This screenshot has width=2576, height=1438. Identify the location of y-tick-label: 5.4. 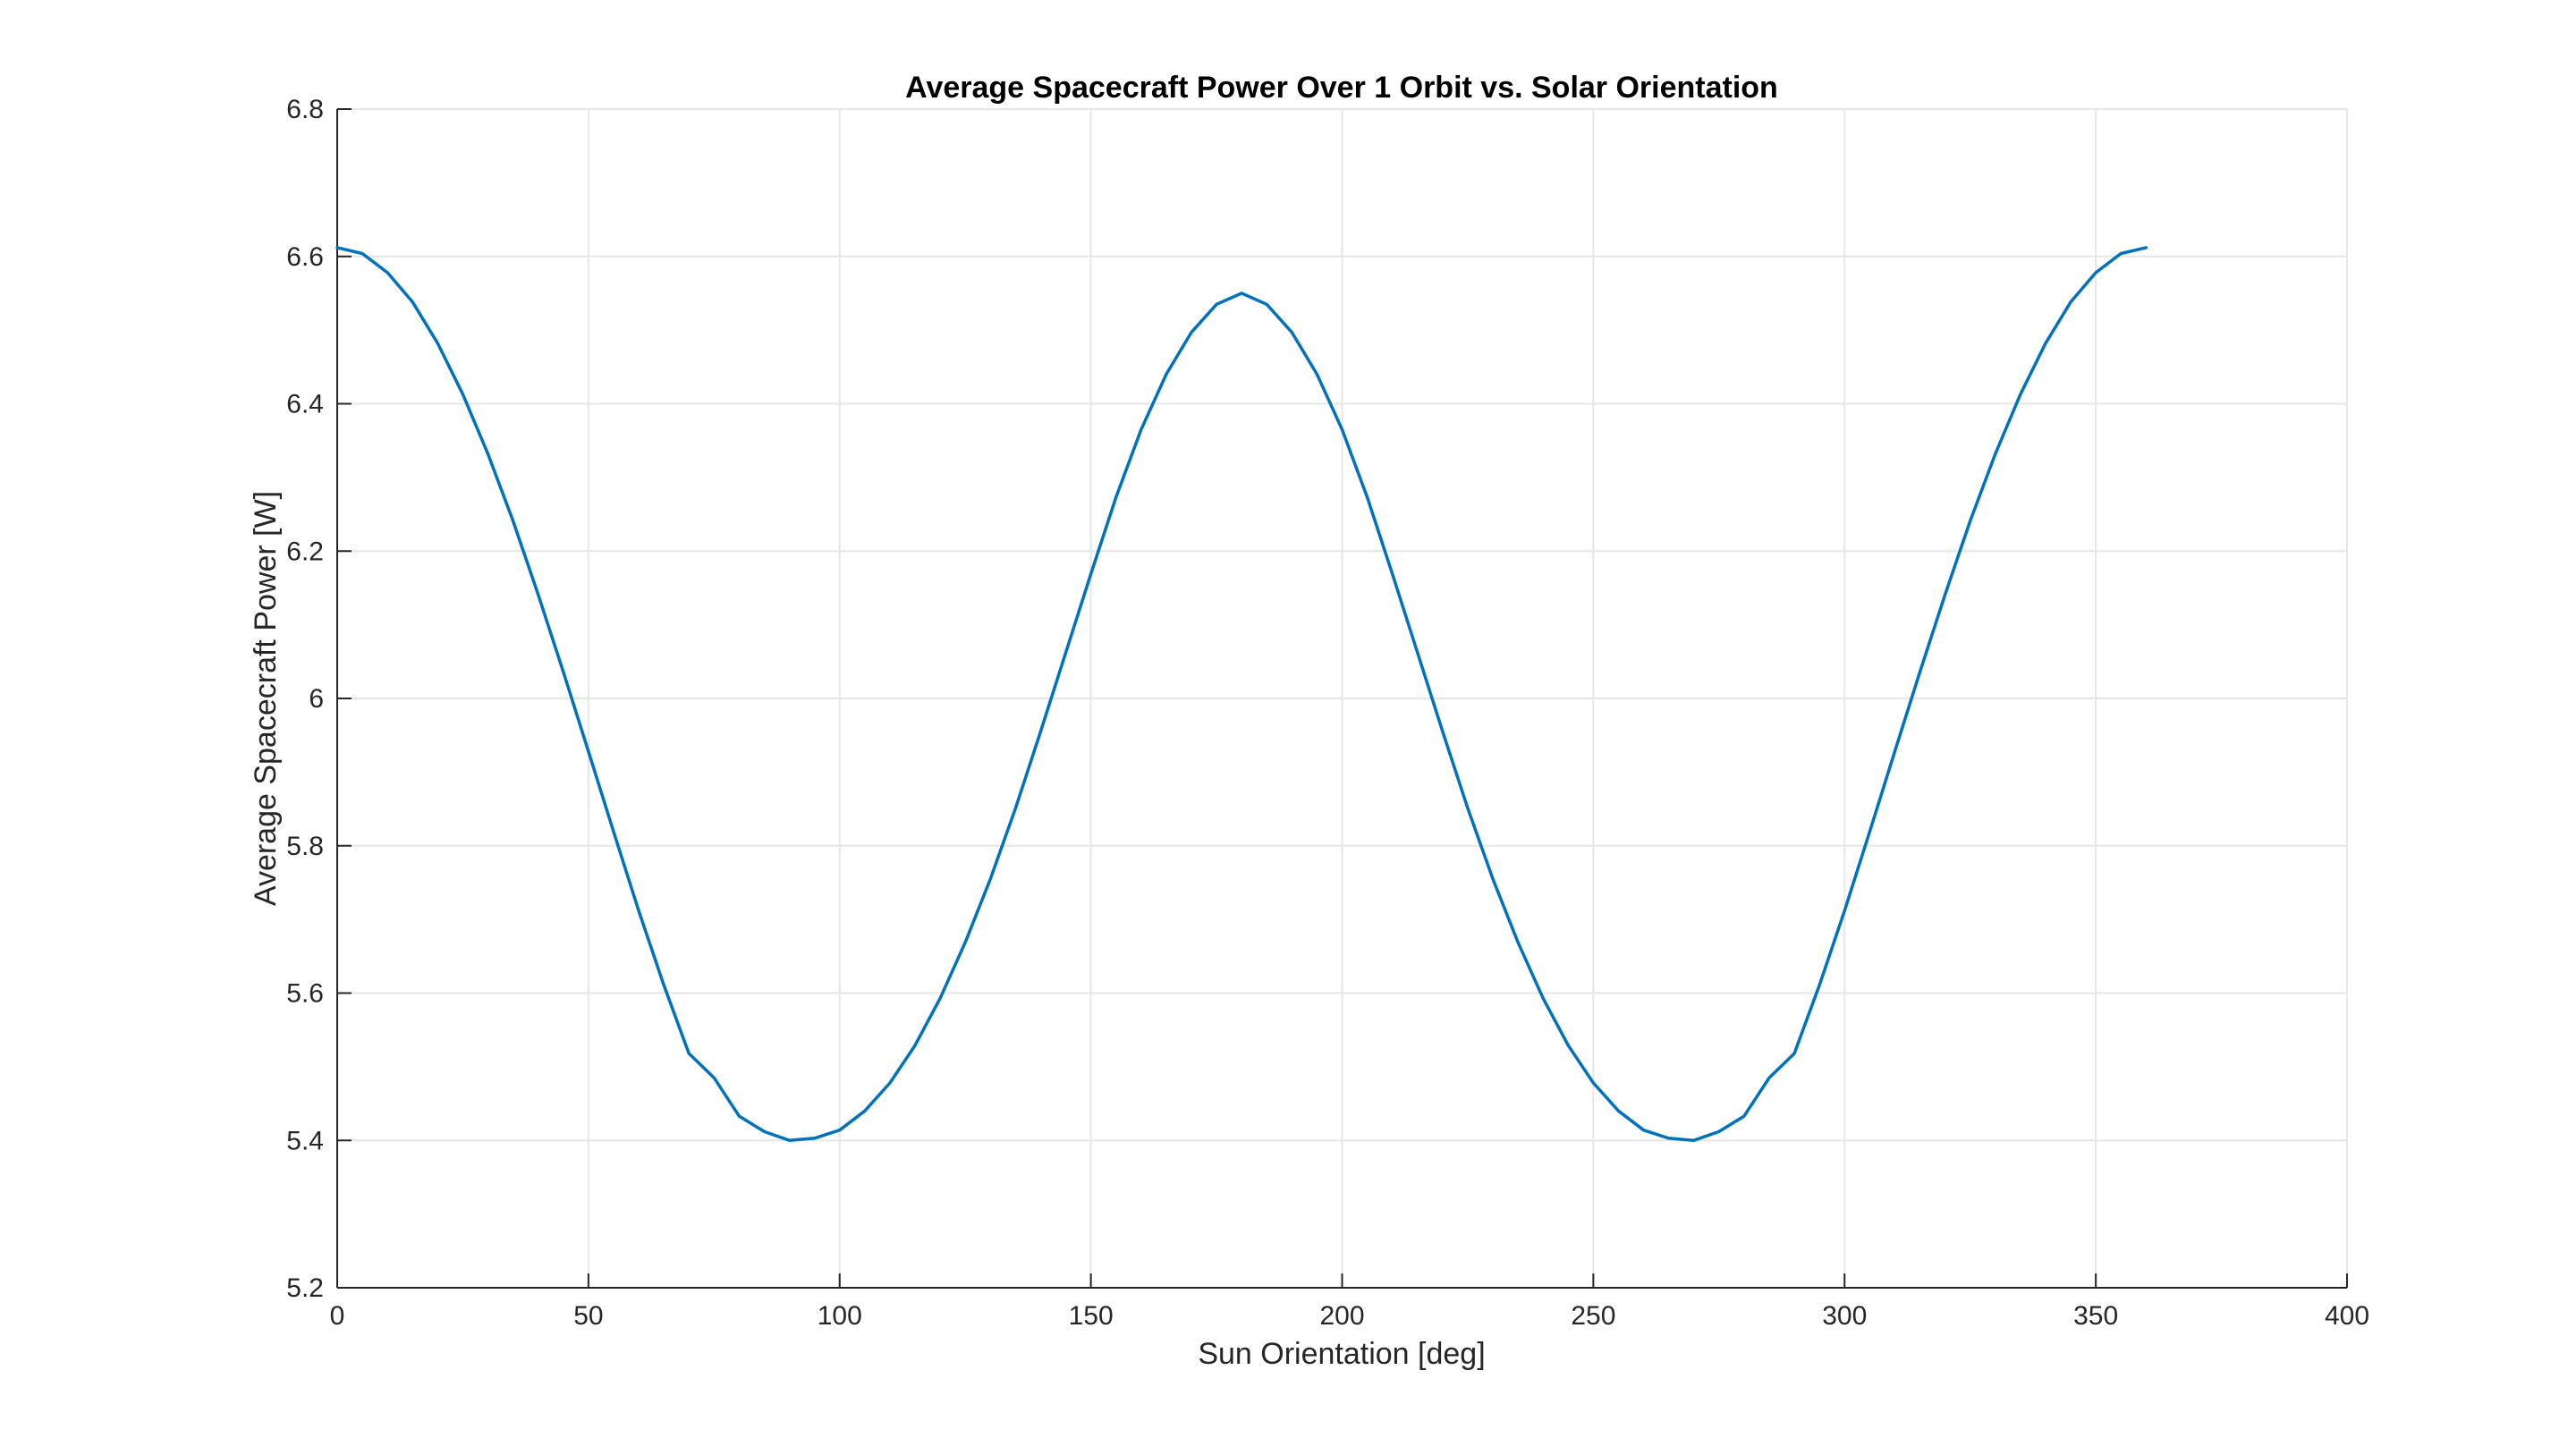
(305, 1140).